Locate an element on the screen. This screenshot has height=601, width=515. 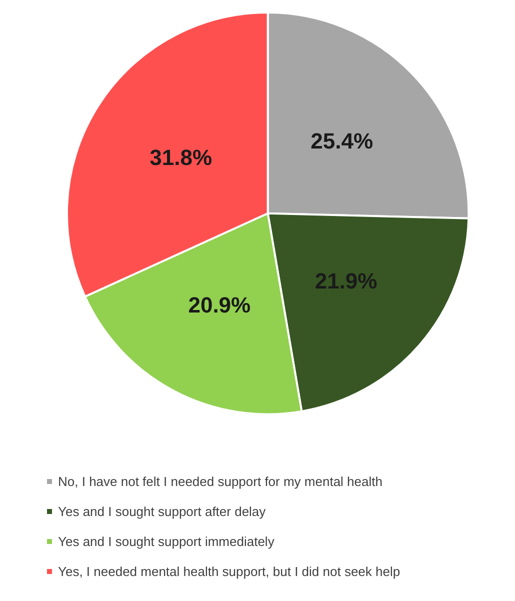
data-label: 21.9% is located at coordinates (346, 281).